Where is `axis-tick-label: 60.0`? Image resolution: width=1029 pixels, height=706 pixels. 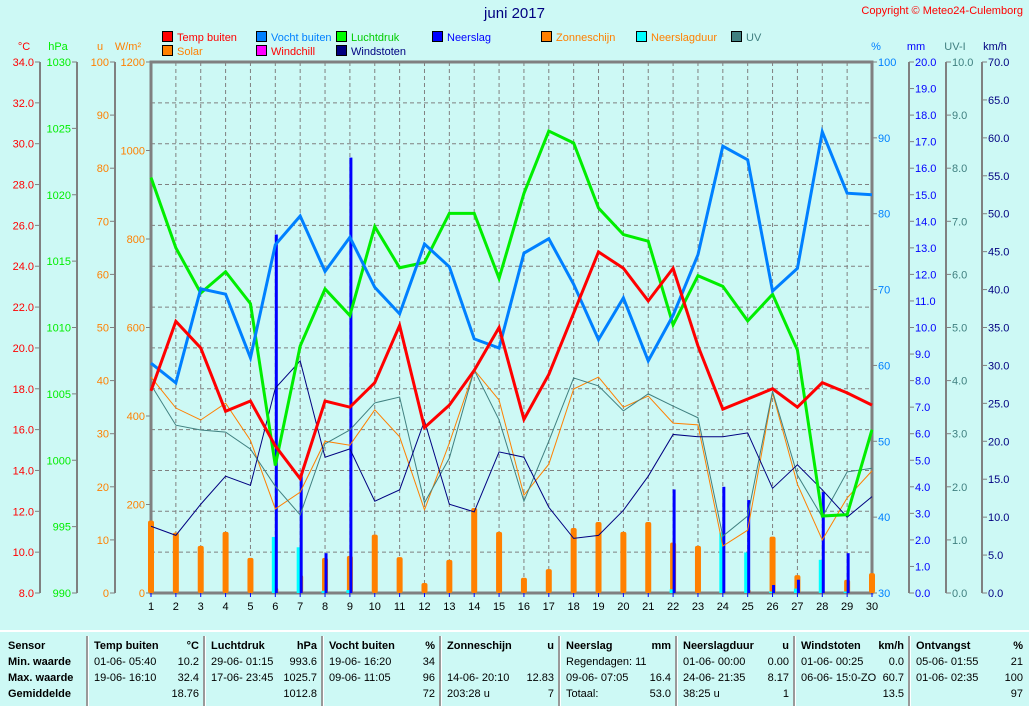
axis-tick-label: 60.0 is located at coordinates (998, 139).